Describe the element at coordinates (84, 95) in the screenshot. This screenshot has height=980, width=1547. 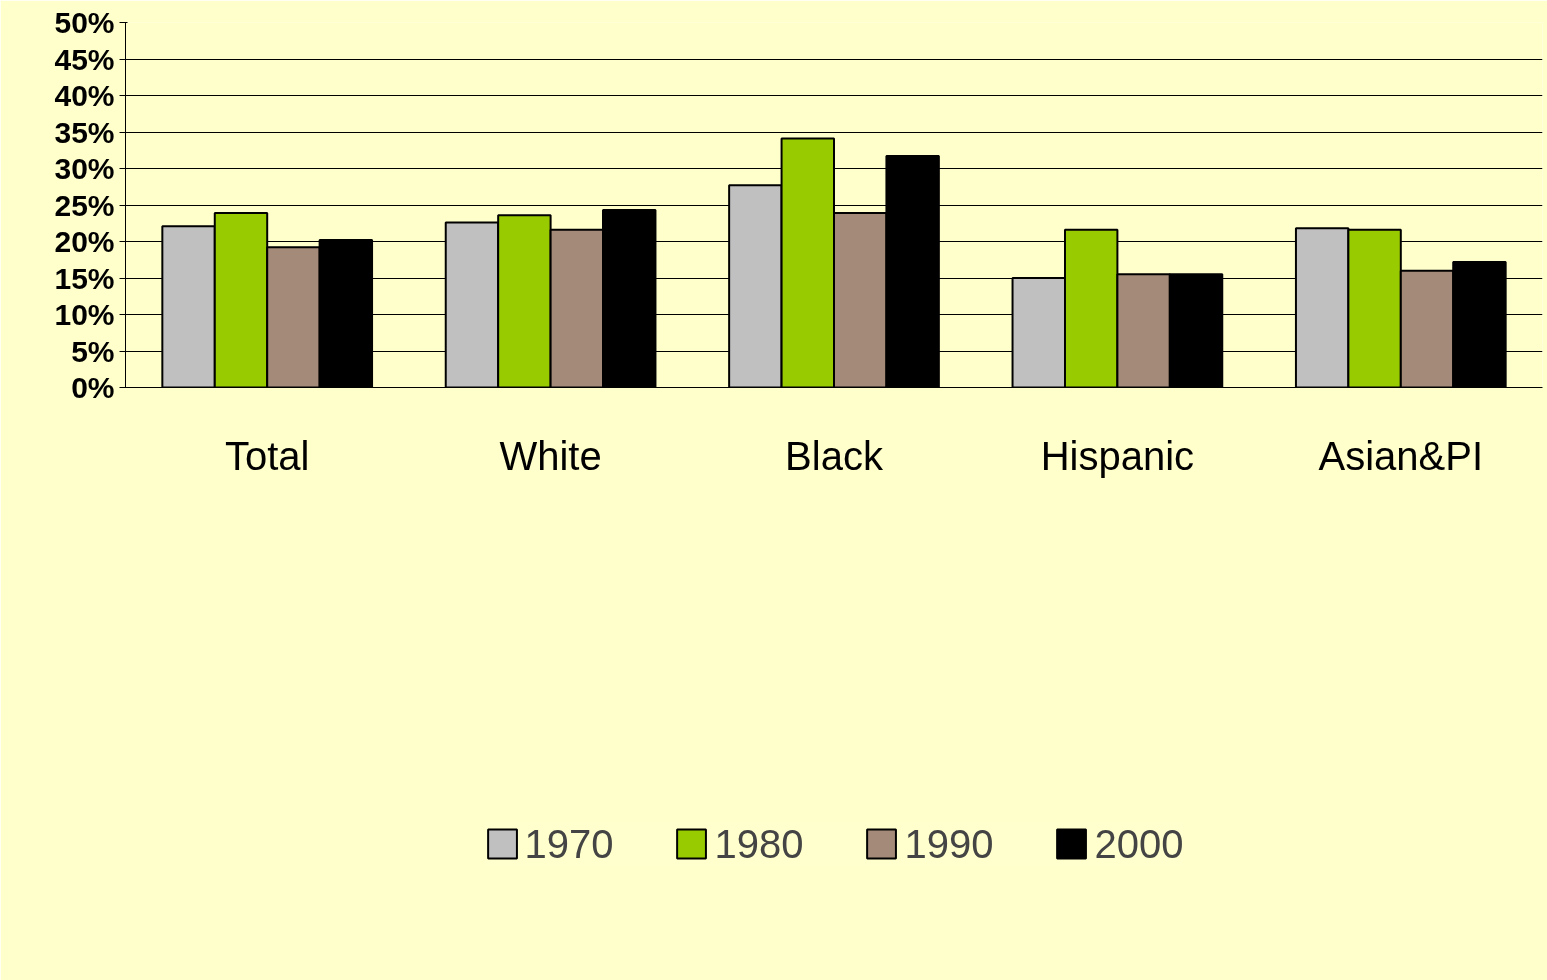
I see `y-tick-label: 40%` at that location.